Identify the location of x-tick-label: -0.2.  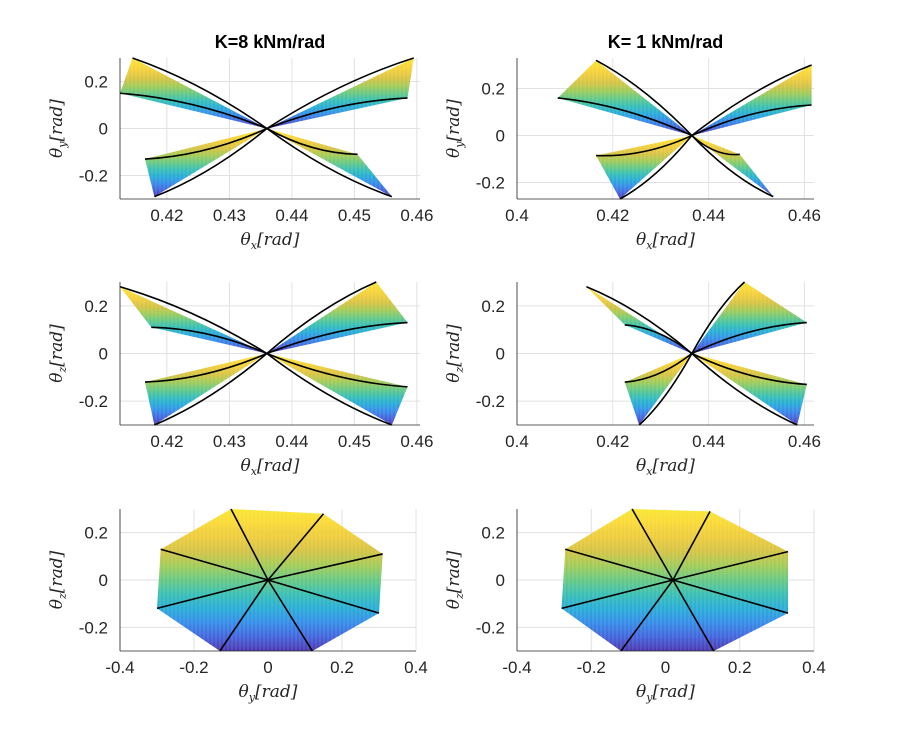
(193, 667).